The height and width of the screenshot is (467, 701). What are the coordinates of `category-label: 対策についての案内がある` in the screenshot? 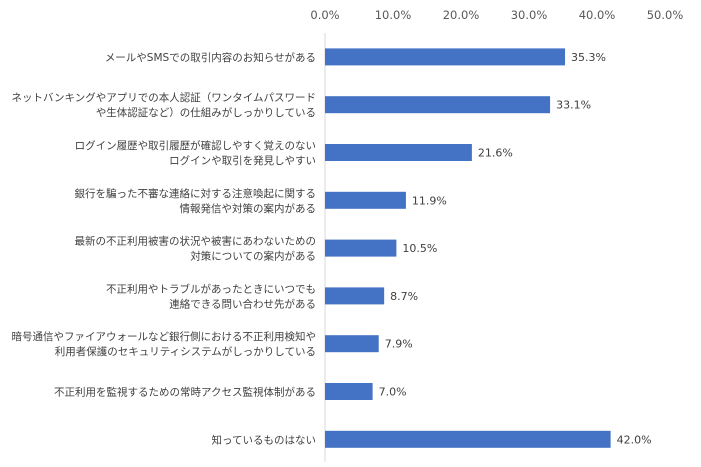 It's located at (253, 256).